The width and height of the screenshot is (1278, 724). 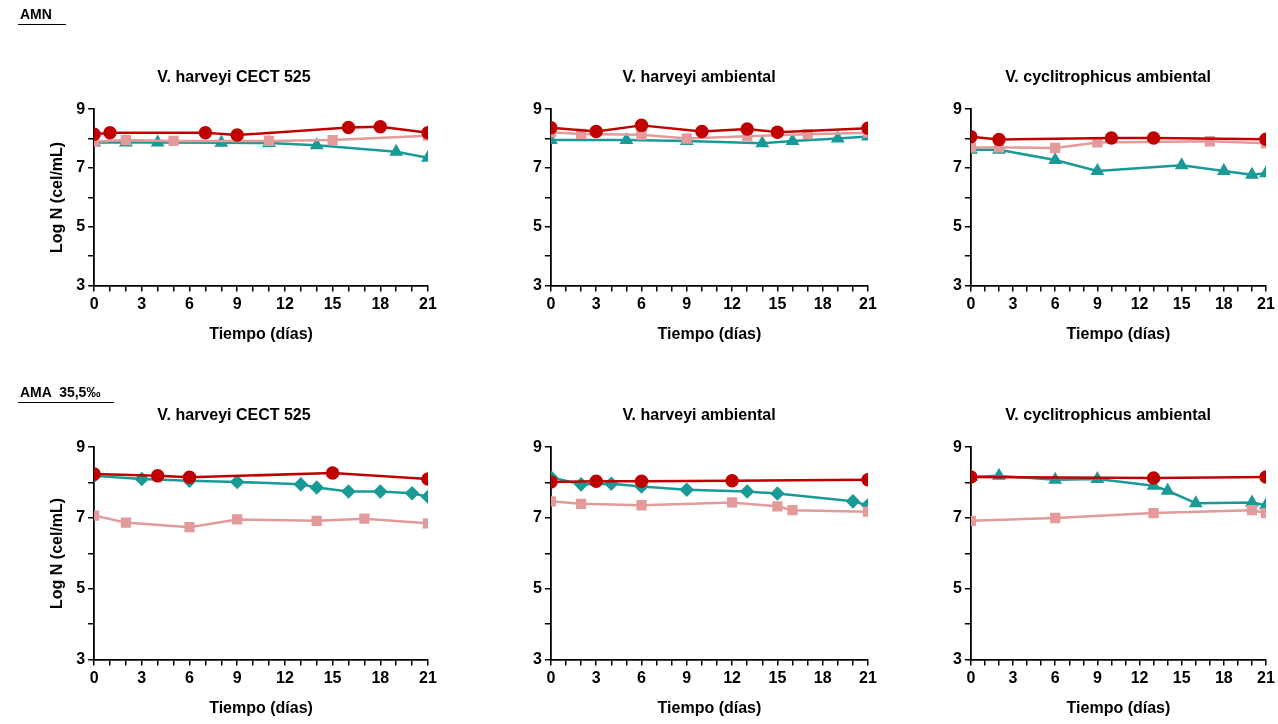 I want to click on text: AMA 35,5‰, so click(x=66, y=393).